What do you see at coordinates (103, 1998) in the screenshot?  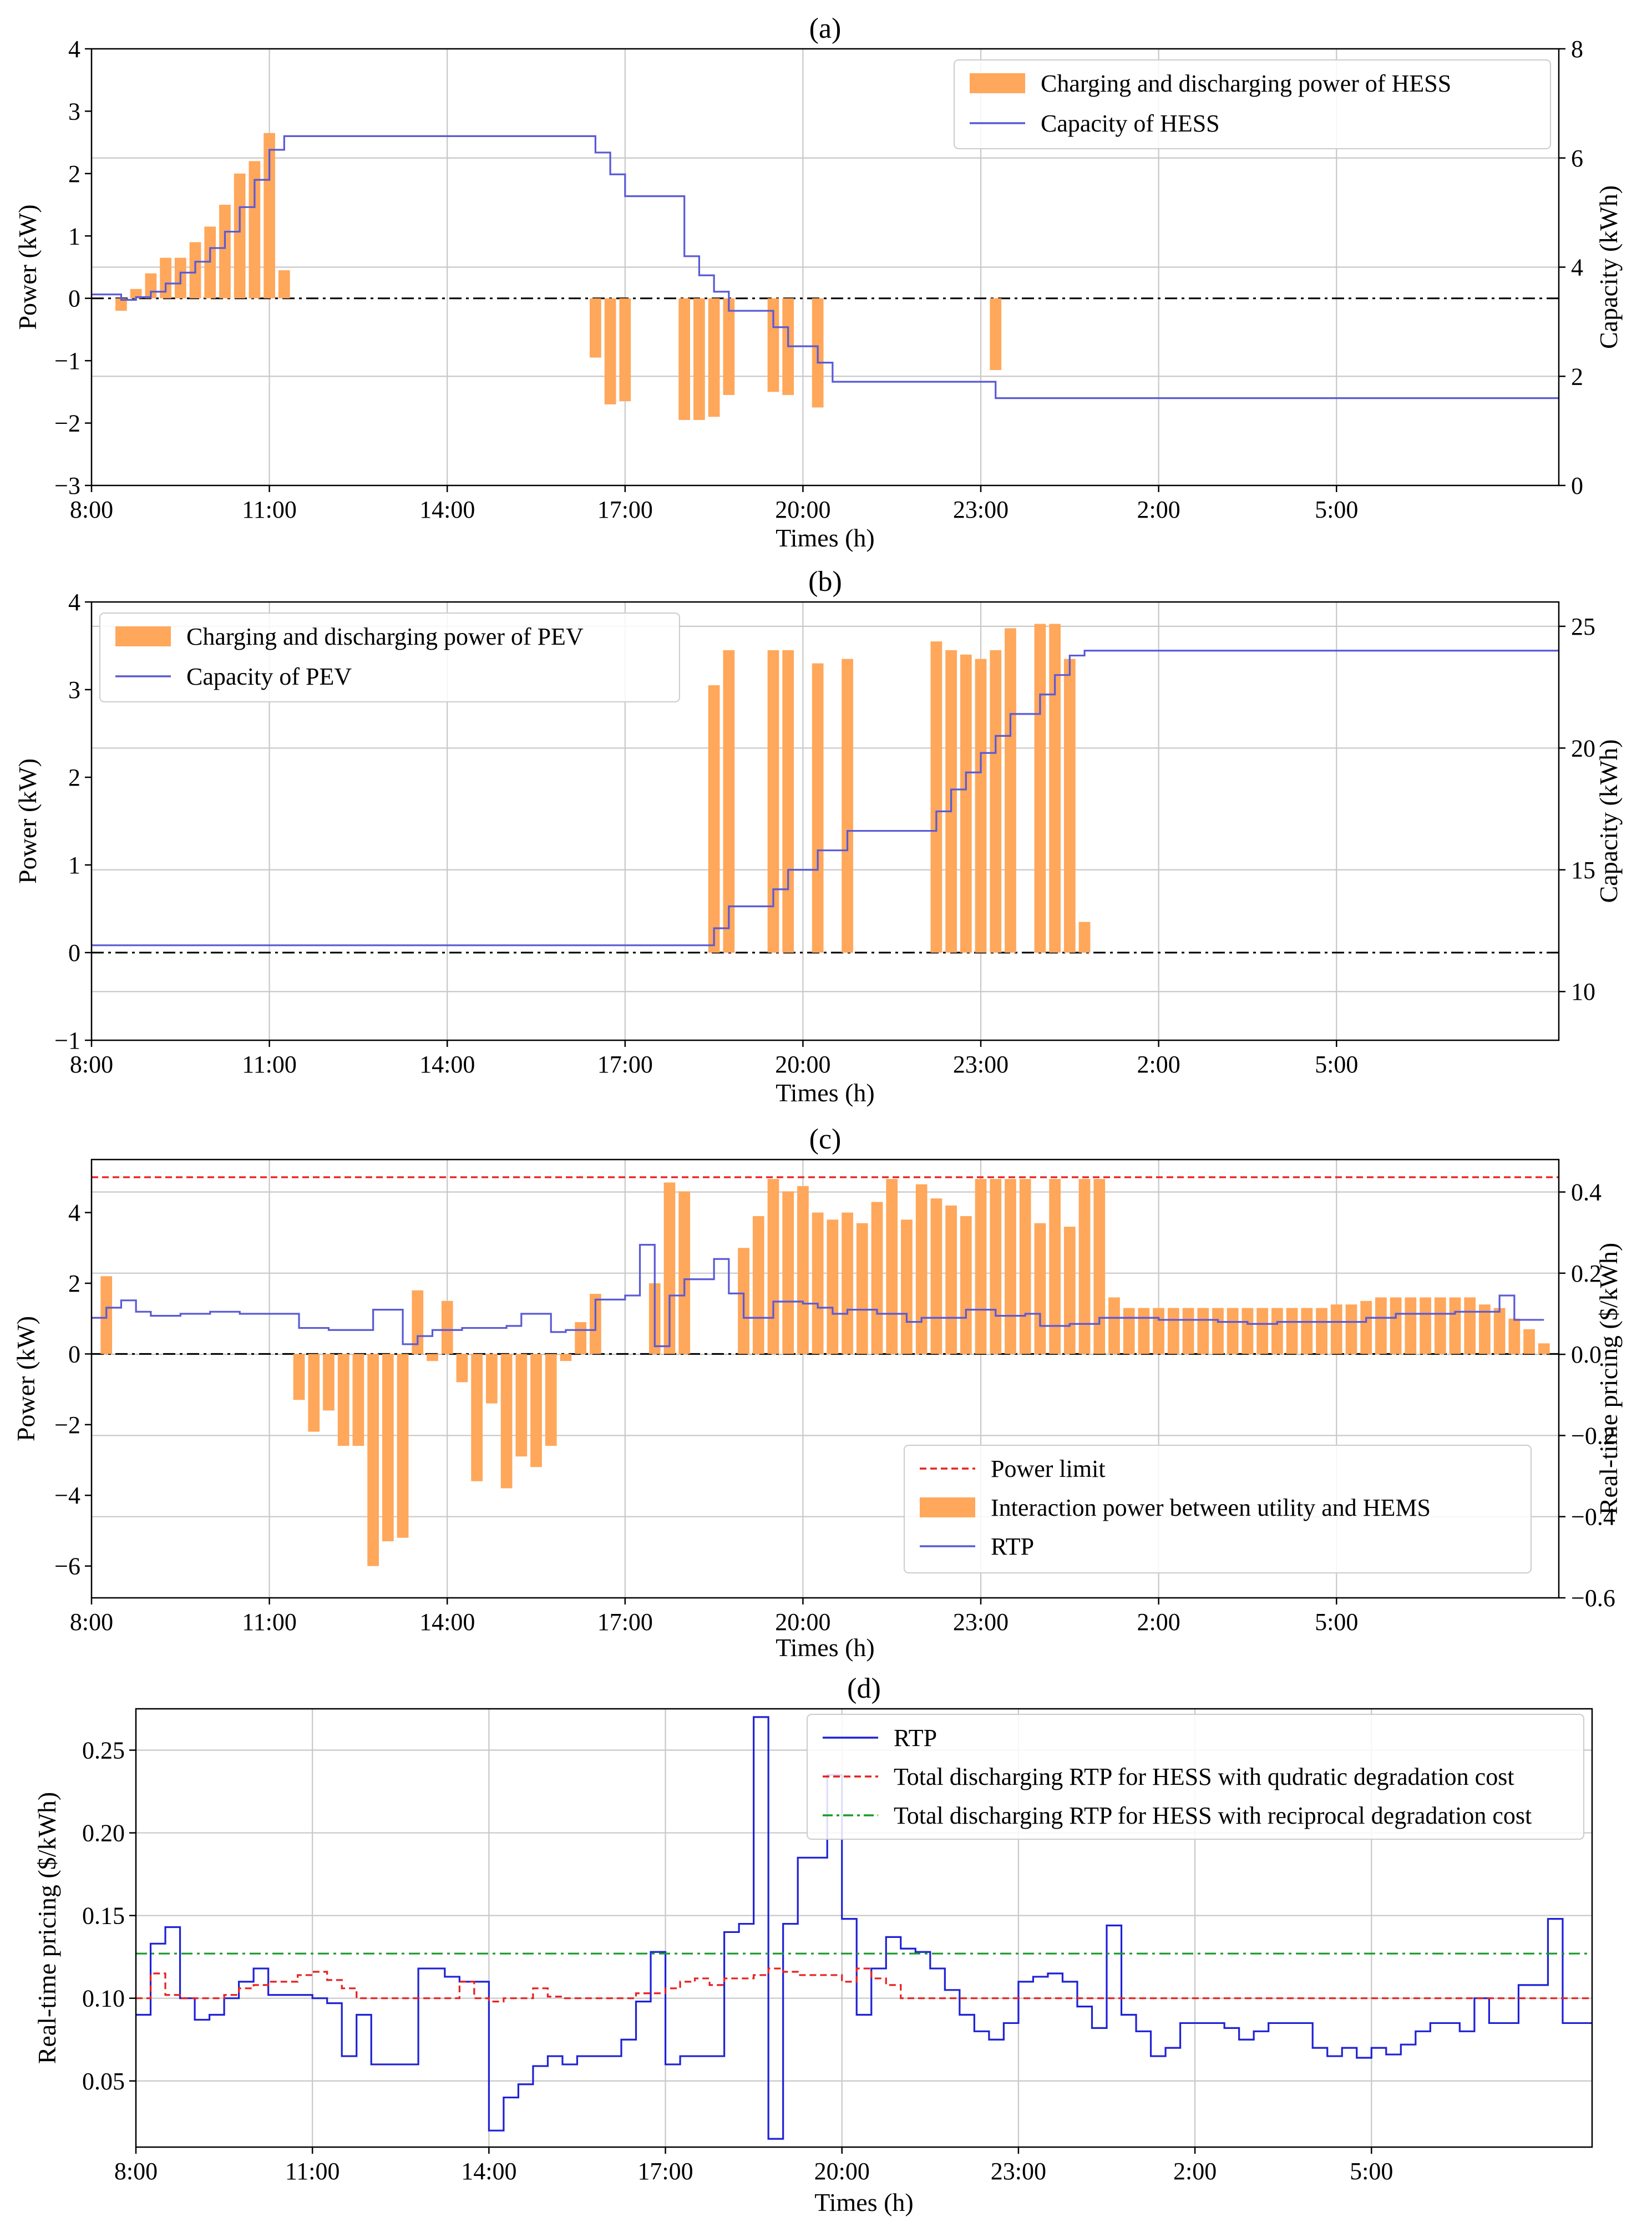 I see `ytick-label: 0.10` at bounding box center [103, 1998].